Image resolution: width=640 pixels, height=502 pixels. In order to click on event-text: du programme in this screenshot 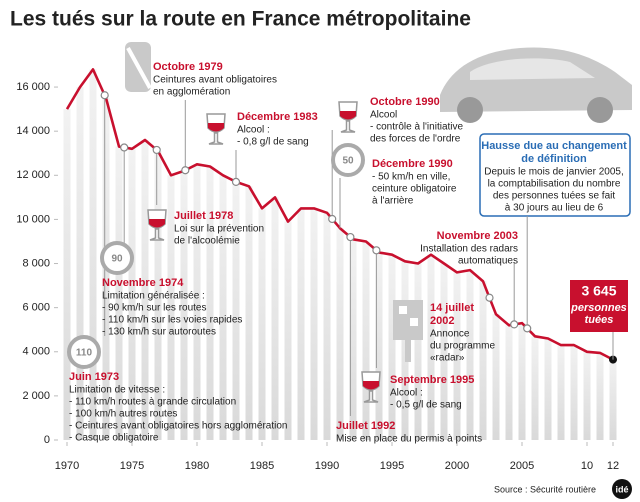, I will do `click(462, 346)`.